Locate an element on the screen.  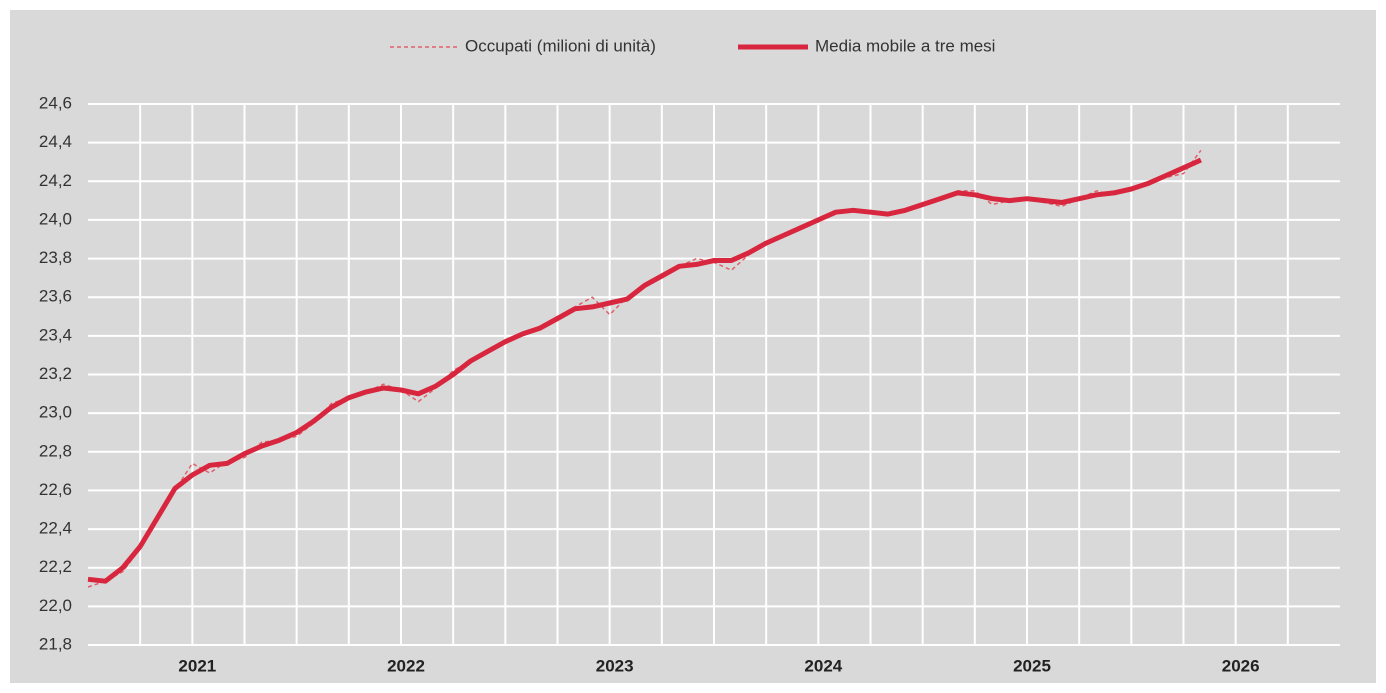
y-tick-label: 22,2 is located at coordinates (55, 566).